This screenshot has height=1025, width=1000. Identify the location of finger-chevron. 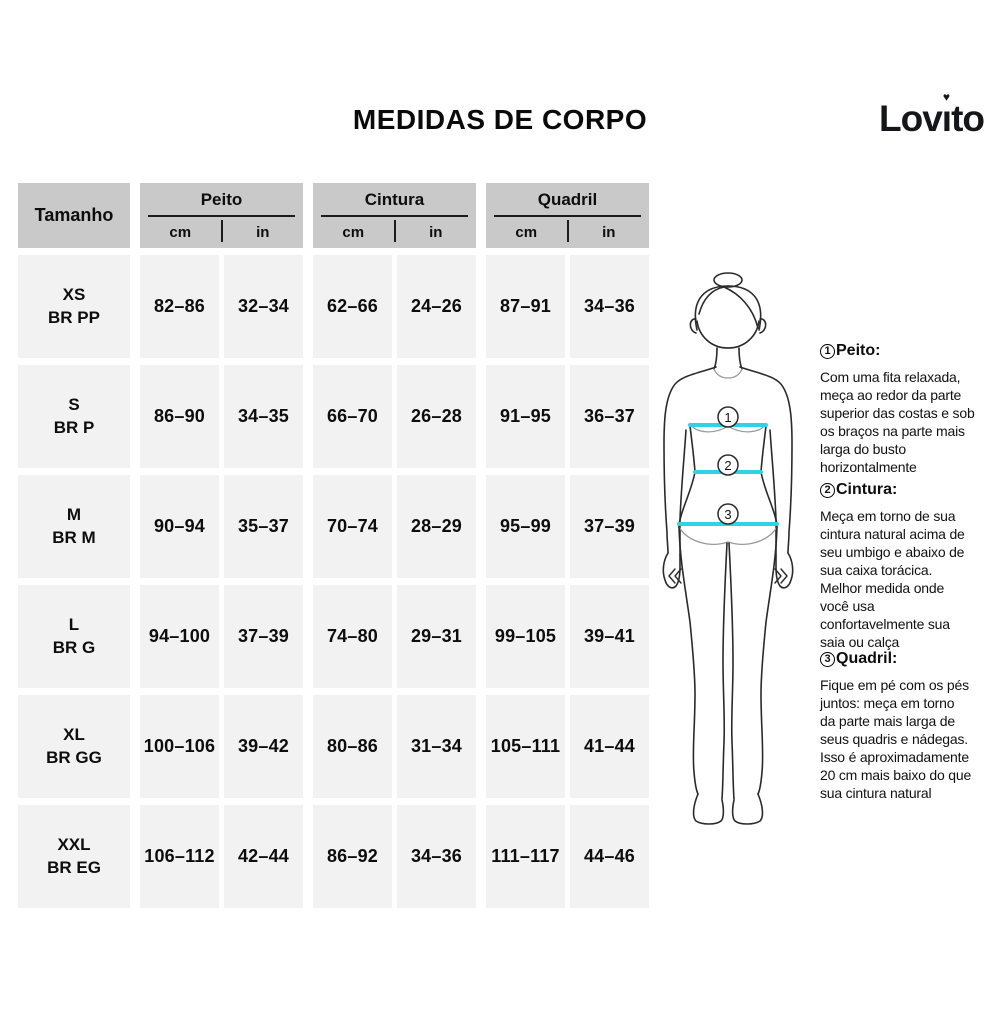
(678, 576).